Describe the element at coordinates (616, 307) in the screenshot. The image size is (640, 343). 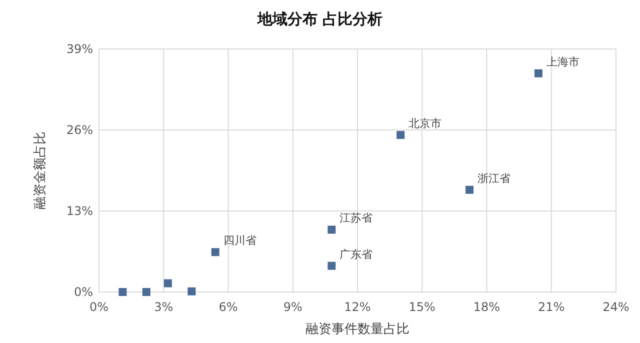
I see `x-tick-label: 24%` at that location.